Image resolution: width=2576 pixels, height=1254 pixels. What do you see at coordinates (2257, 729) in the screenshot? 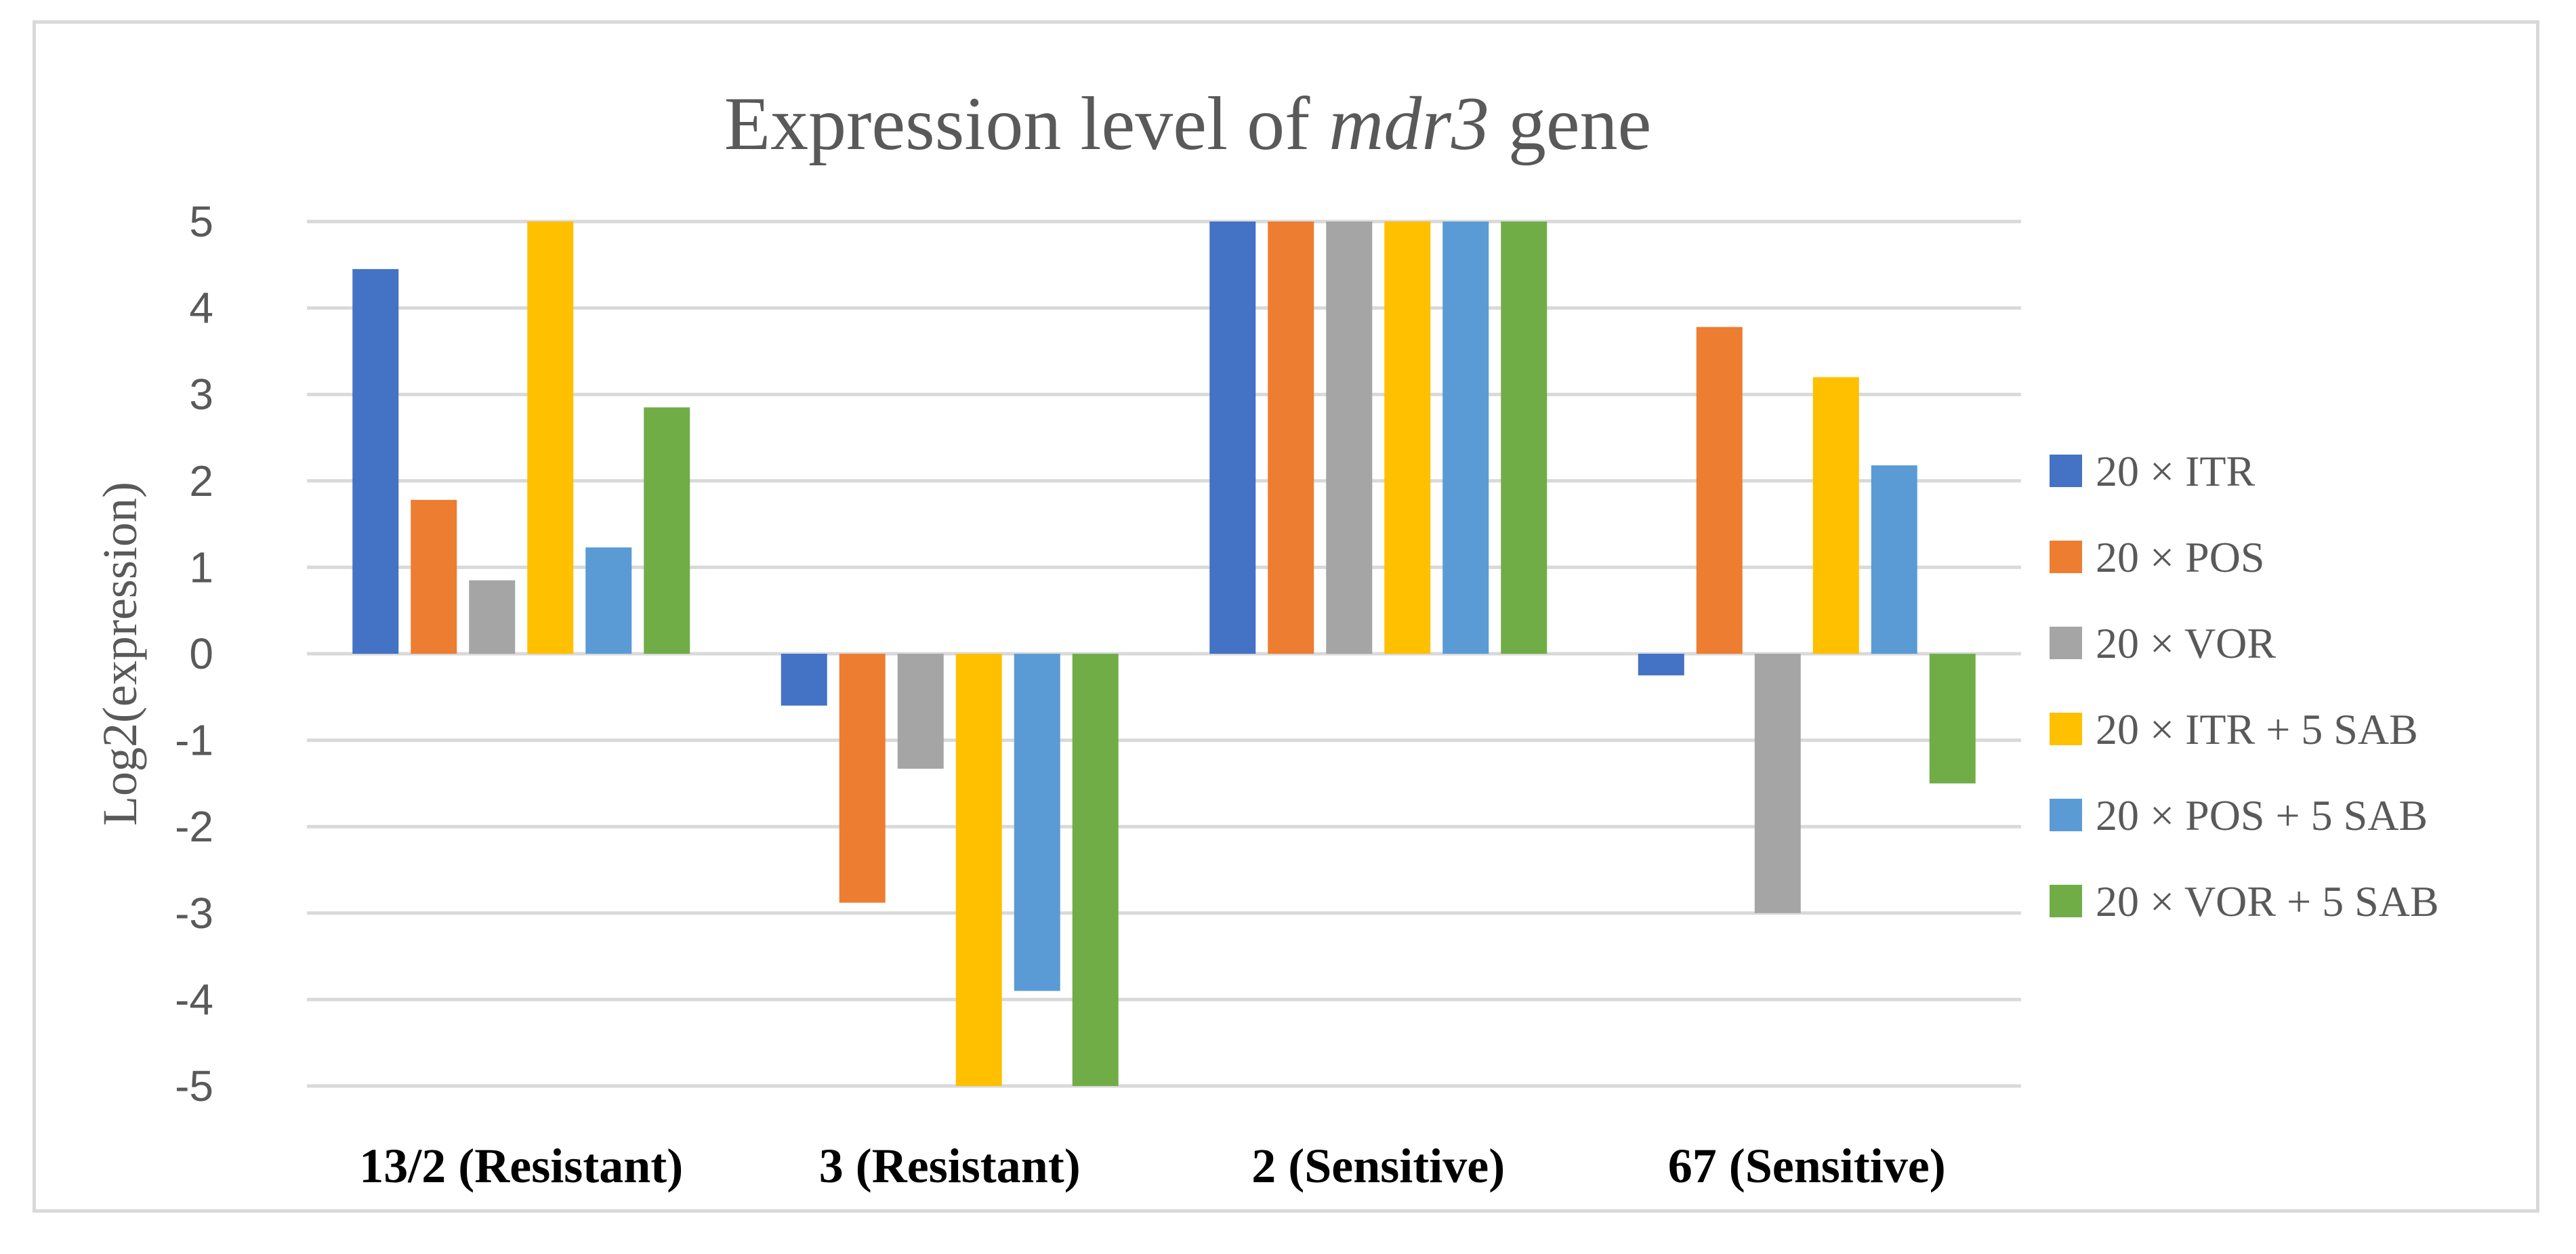
I see `legend-label: 20 × ITR + 5 SAB` at bounding box center [2257, 729].